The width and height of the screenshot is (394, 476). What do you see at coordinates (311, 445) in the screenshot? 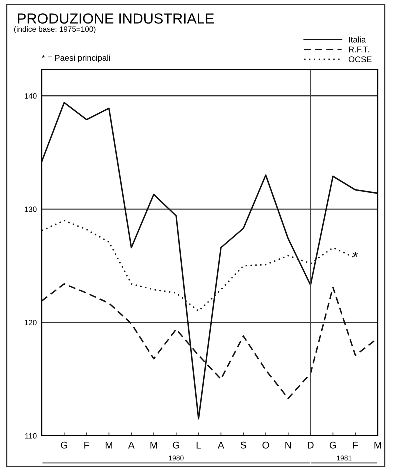
I see `x-tick-label: D` at bounding box center [311, 445].